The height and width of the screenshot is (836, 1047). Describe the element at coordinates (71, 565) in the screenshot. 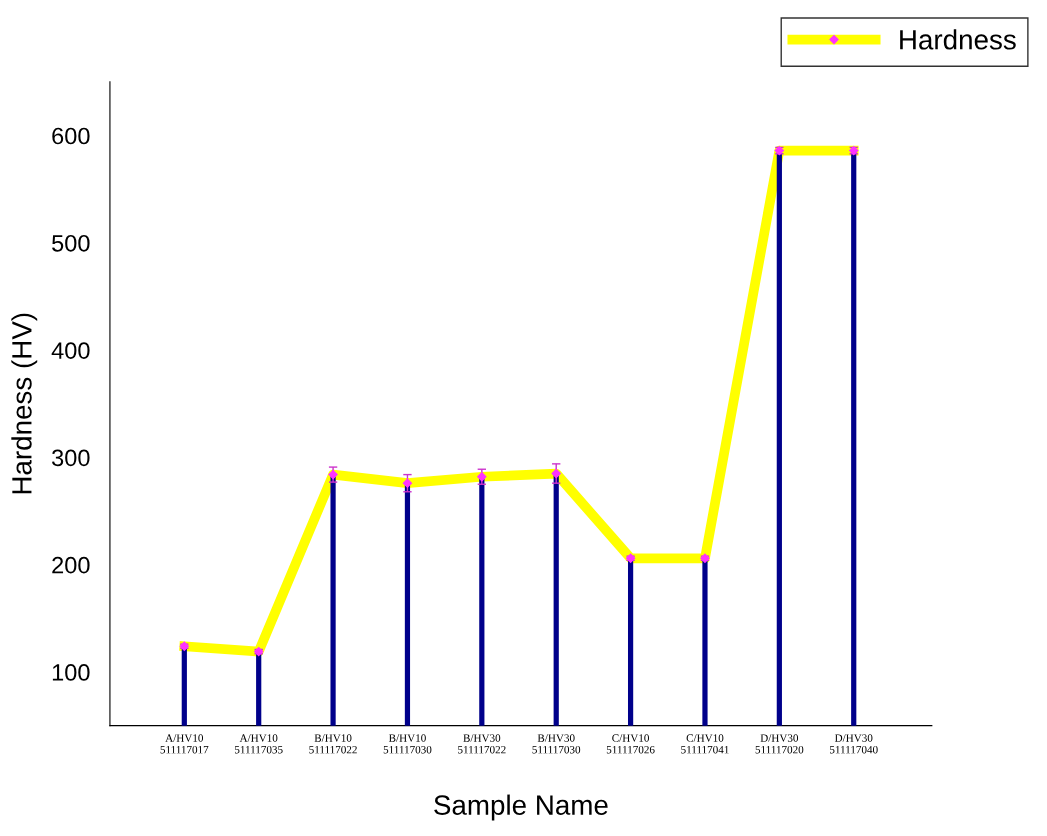

I see `y-tick-label: 200` at that location.